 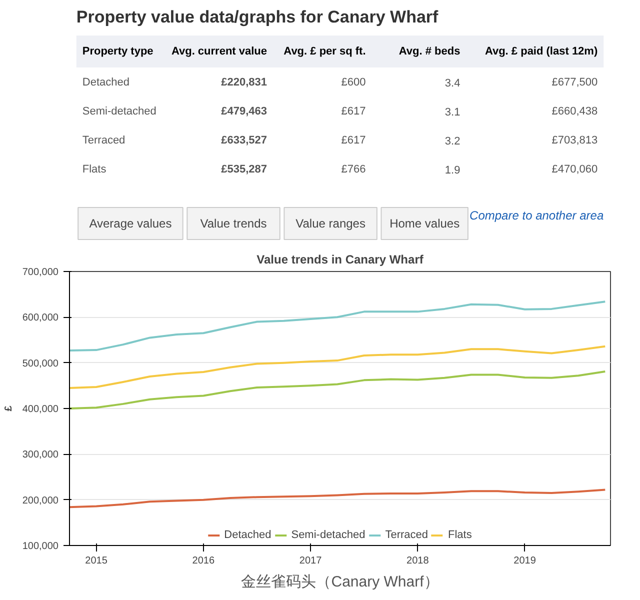 I want to click on y-tick-label: 700,000, so click(x=40, y=272).